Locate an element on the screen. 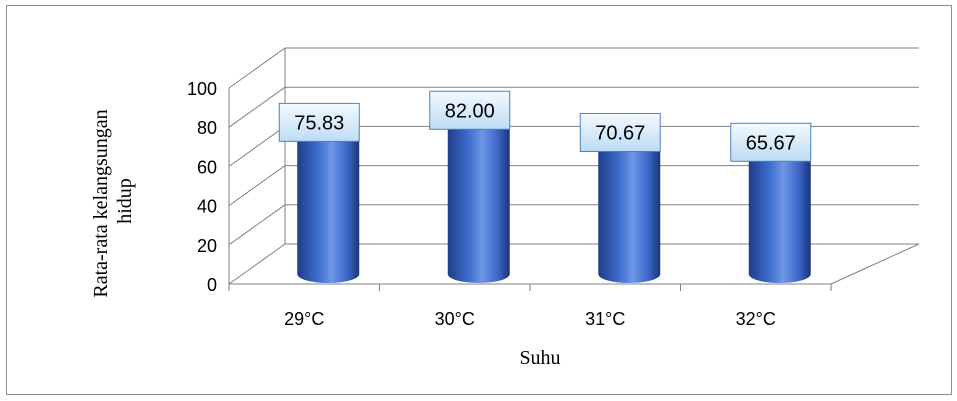 This screenshot has height=401, width=957. bar-29°C is located at coordinates (328, 201).